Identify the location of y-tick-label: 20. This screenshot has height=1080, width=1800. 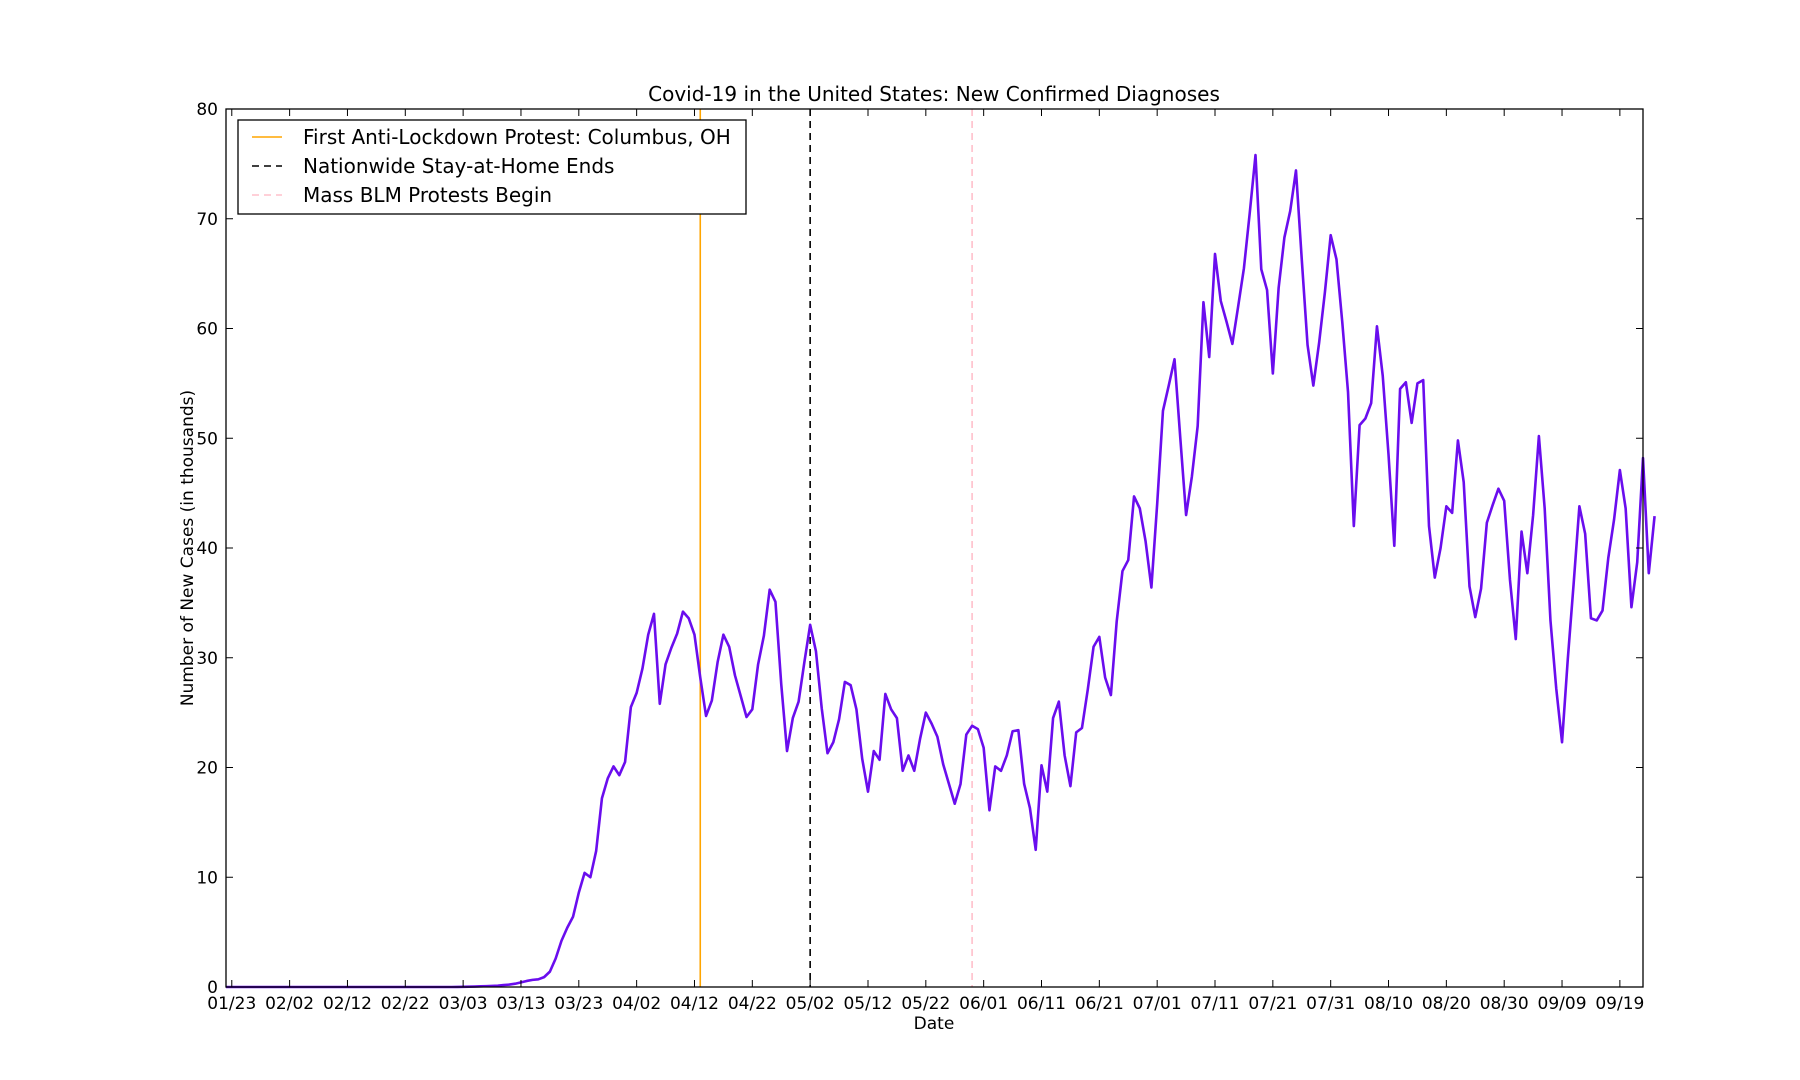
(207, 769).